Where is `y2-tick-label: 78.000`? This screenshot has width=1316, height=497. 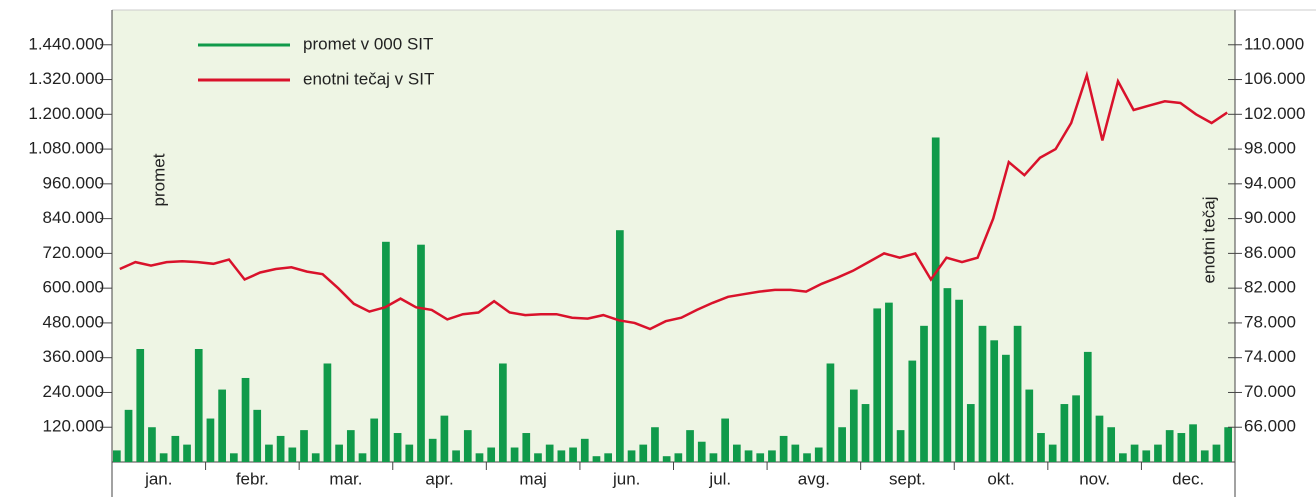
y2-tick-label: 78.000 is located at coordinates (1270, 321).